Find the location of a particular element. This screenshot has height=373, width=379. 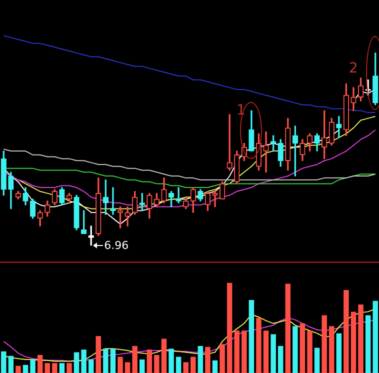

annotation: 2 is located at coordinates (353, 68).